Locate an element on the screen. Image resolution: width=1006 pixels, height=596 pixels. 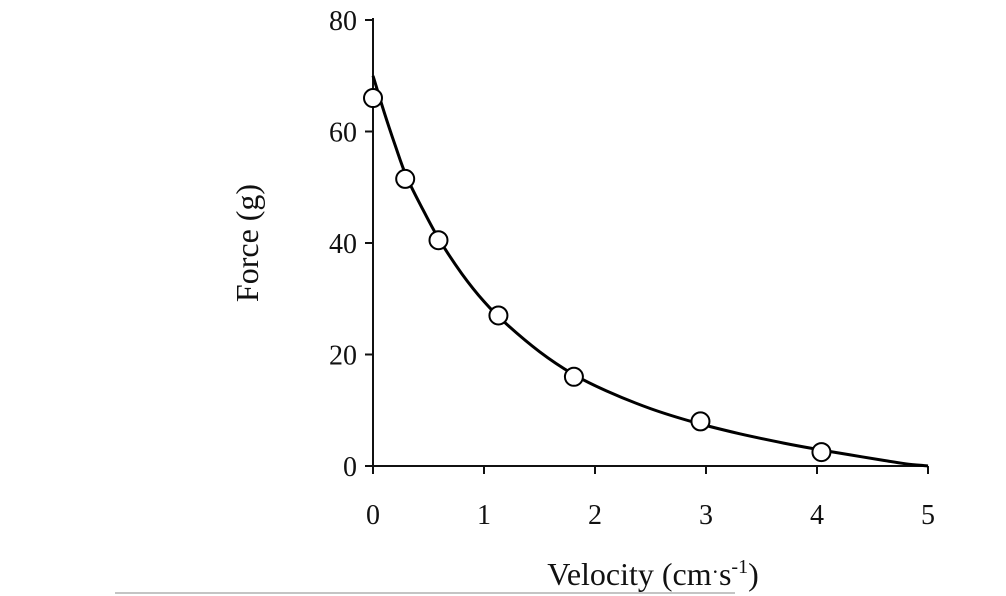
x-axis-title-close: ) is located at coordinates (753, 574).